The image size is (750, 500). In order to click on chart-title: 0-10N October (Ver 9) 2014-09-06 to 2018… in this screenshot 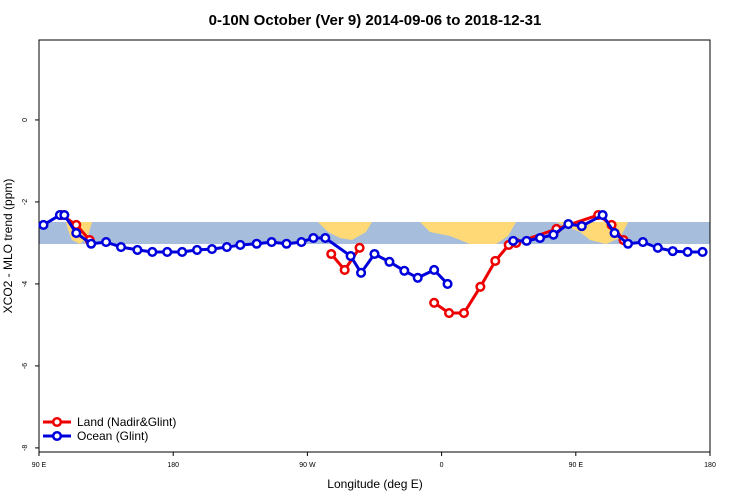, I will do `click(375, 20)`.